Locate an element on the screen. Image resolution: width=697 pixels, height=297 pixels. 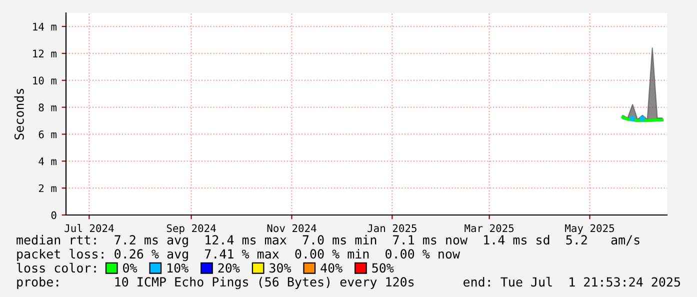
x-tick-label: Mar 2025 is located at coordinates (489, 228).